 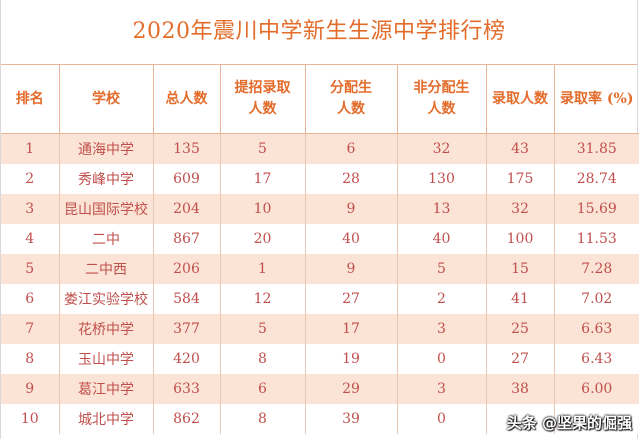 What do you see at coordinates (30, 269) in the screenshot?
I see `cell-rank: 5` at bounding box center [30, 269].